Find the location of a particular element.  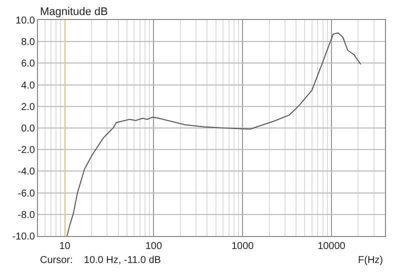

y-tick-label: -2.0 is located at coordinates (27, 150).